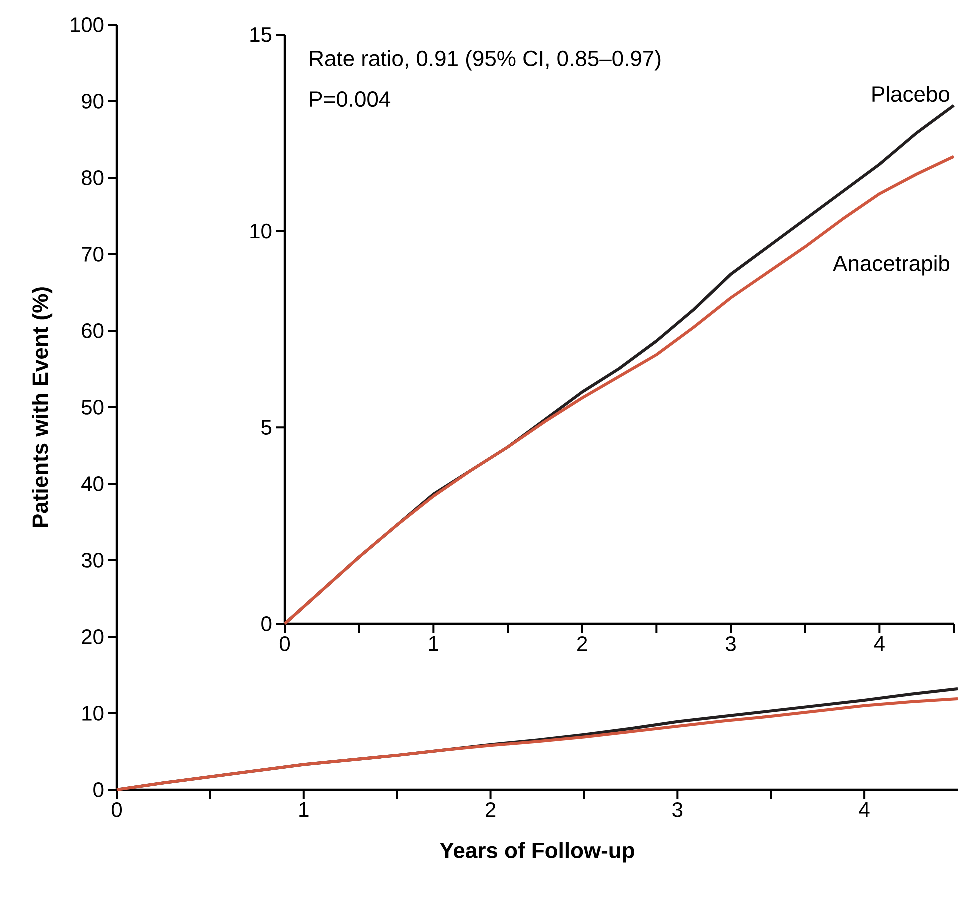 This screenshot has width=962, height=902. I want to click on series-label: Placebo, so click(911, 94).